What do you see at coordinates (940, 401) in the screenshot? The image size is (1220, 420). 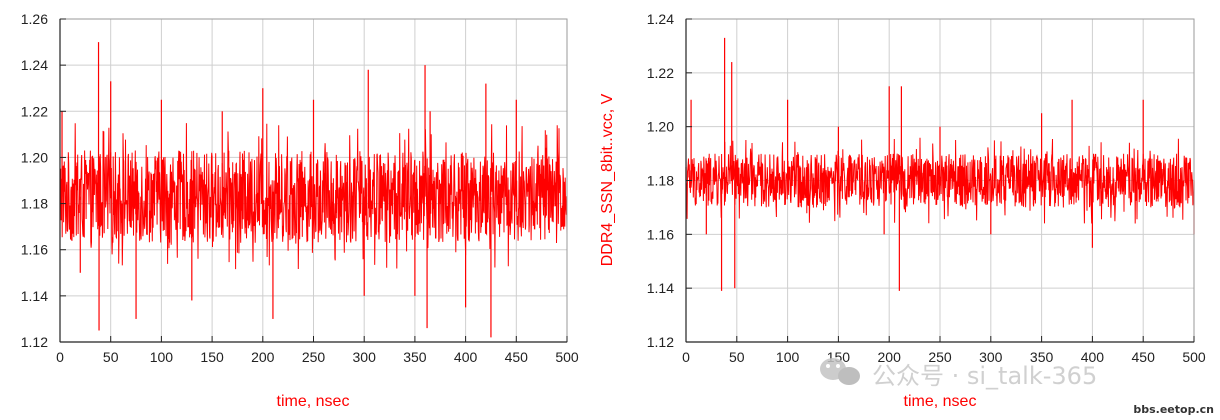 I see `right-x-axis-title: time, nsec` at bounding box center [940, 401].